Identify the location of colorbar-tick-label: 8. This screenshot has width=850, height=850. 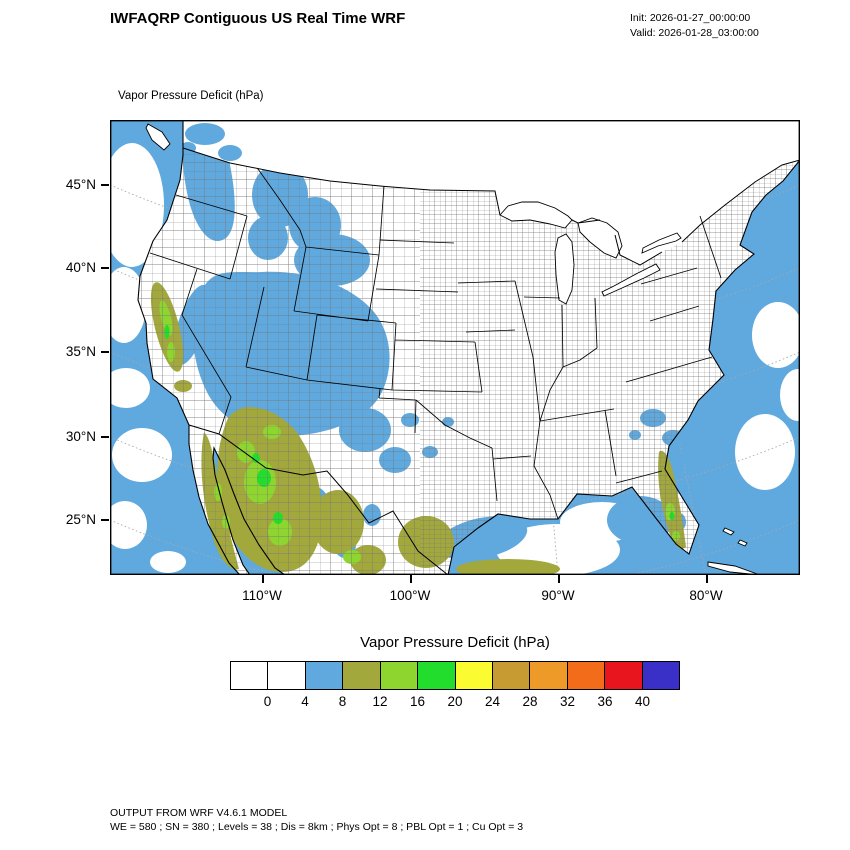
(342, 701).